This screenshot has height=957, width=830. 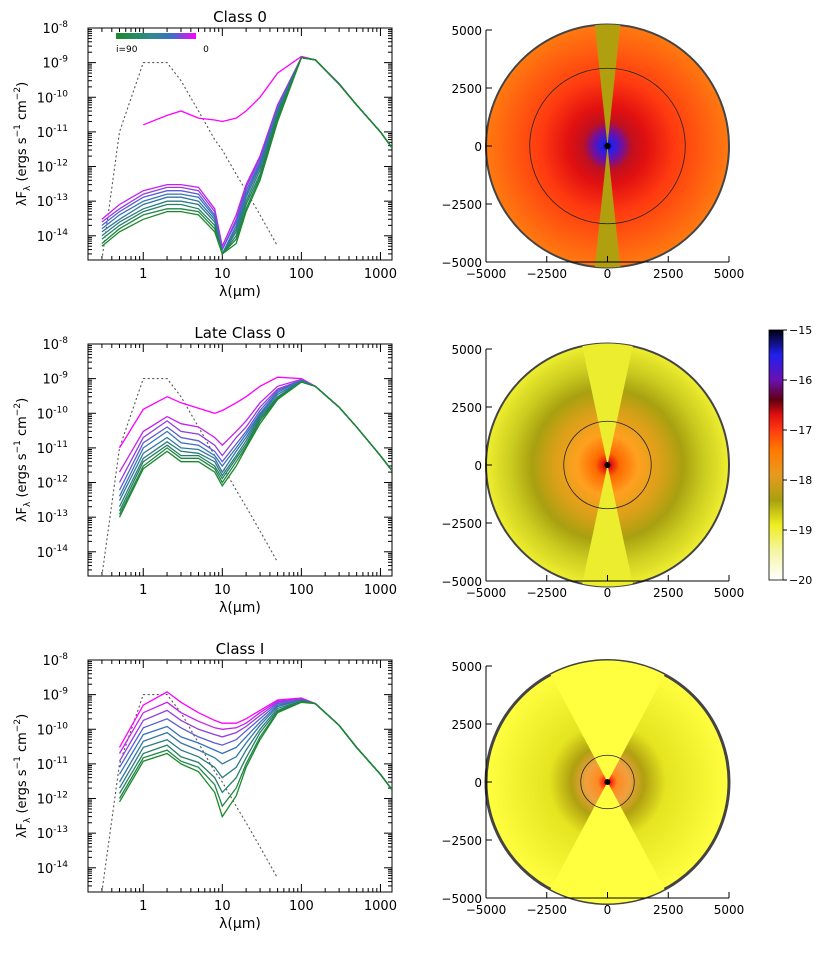 What do you see at coordinates (800, 530) in the screenshot?
I see `colorbar-tick-label: −19` at bounding box center [800, 530].